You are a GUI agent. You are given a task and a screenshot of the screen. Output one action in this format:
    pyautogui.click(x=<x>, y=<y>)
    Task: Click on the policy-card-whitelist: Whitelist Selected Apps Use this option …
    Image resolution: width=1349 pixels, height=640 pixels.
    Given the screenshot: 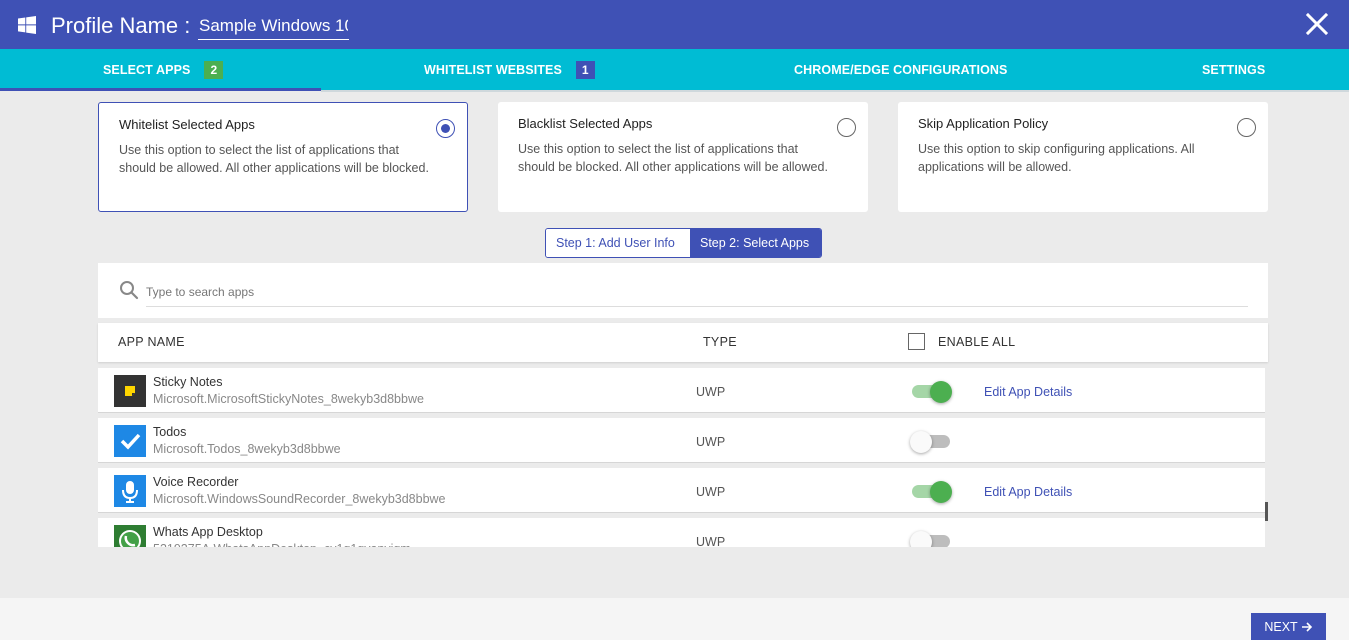 What is the action you would take?
    pyautogui.click(x=283, y=157)
    